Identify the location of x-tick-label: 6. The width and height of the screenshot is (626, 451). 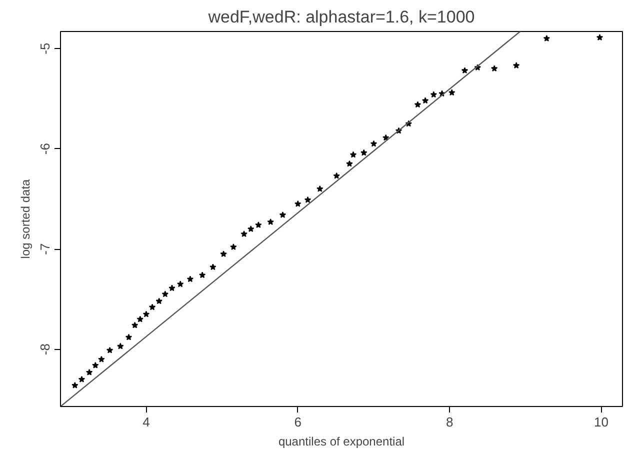
(298, 422).